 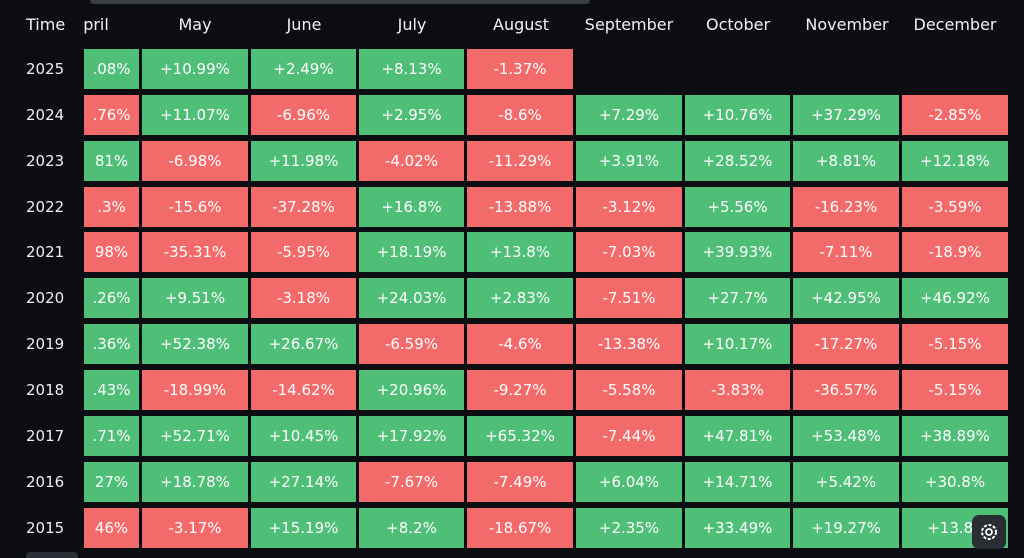 I want to click on return-cell-november-2017: +53.48%, so click(x=846, y=436).